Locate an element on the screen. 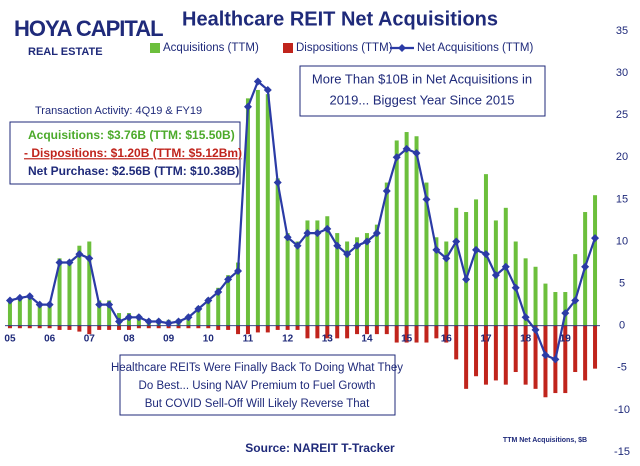 The image size is (640, 466). logo-text: HOYA CAPITAL is located at coordinates (88, 28).